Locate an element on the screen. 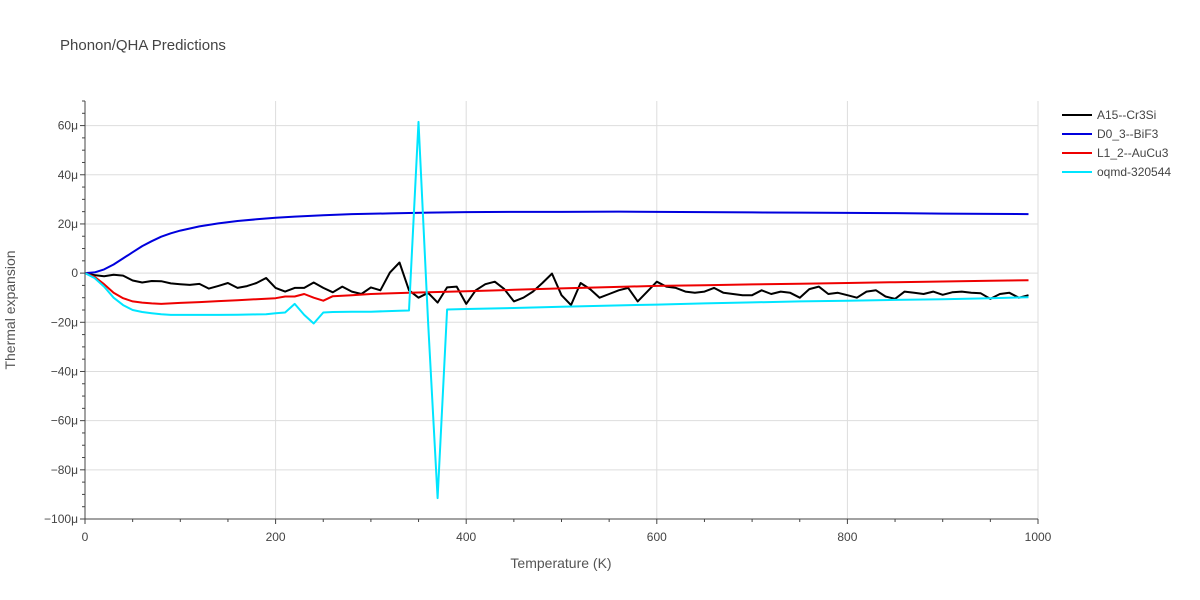 This screenshot has width=1200, height=600. y-tick-label: −40μ is located at coordinates (64, 371).